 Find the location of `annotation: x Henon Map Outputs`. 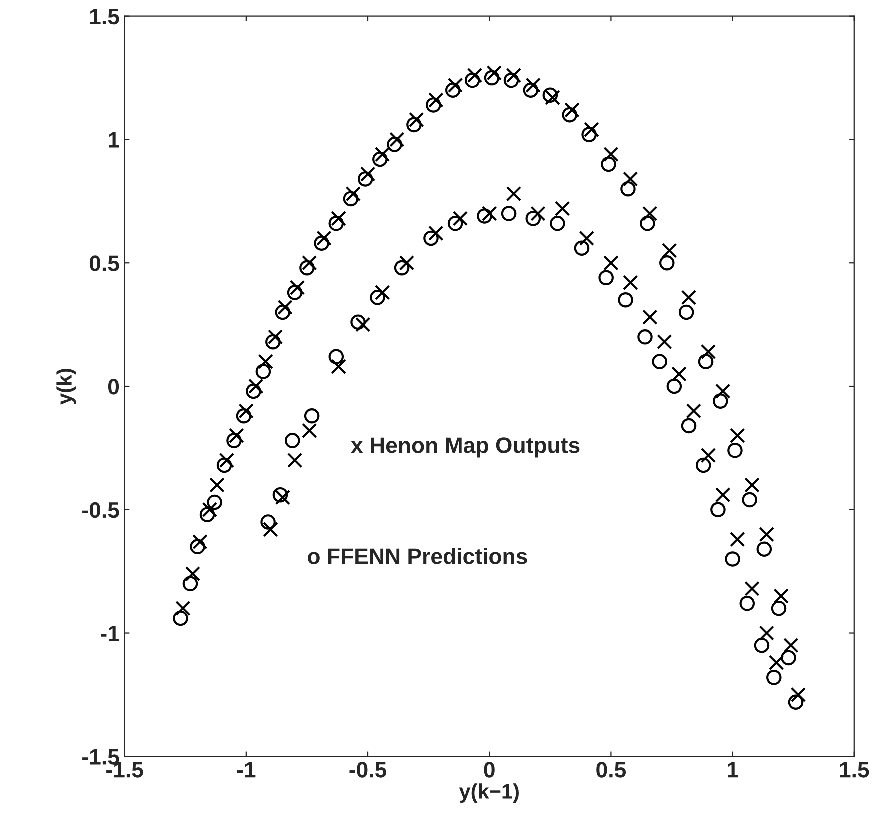

annotation: x Henon Map Outputs is located at coordinates (465, 448).